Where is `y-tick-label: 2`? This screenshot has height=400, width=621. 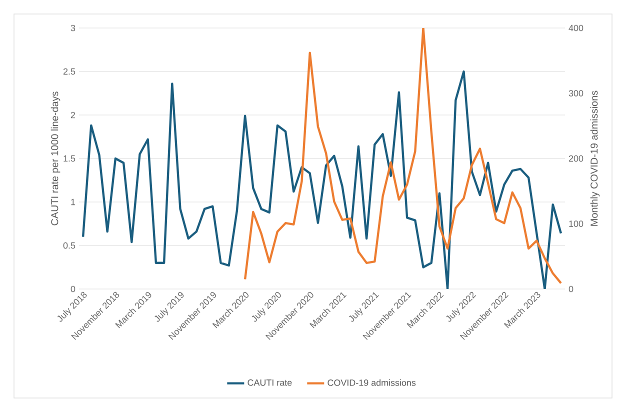
y-tick-label: 2 is located at coordinates (73, 115).